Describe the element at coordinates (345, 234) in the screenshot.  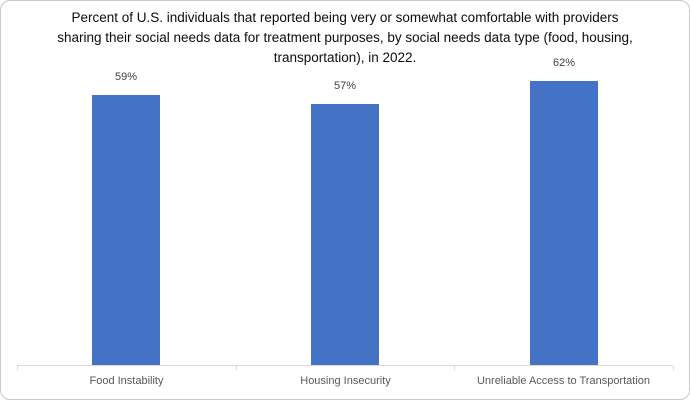
I see `bar-housing-insecurity` at that location.